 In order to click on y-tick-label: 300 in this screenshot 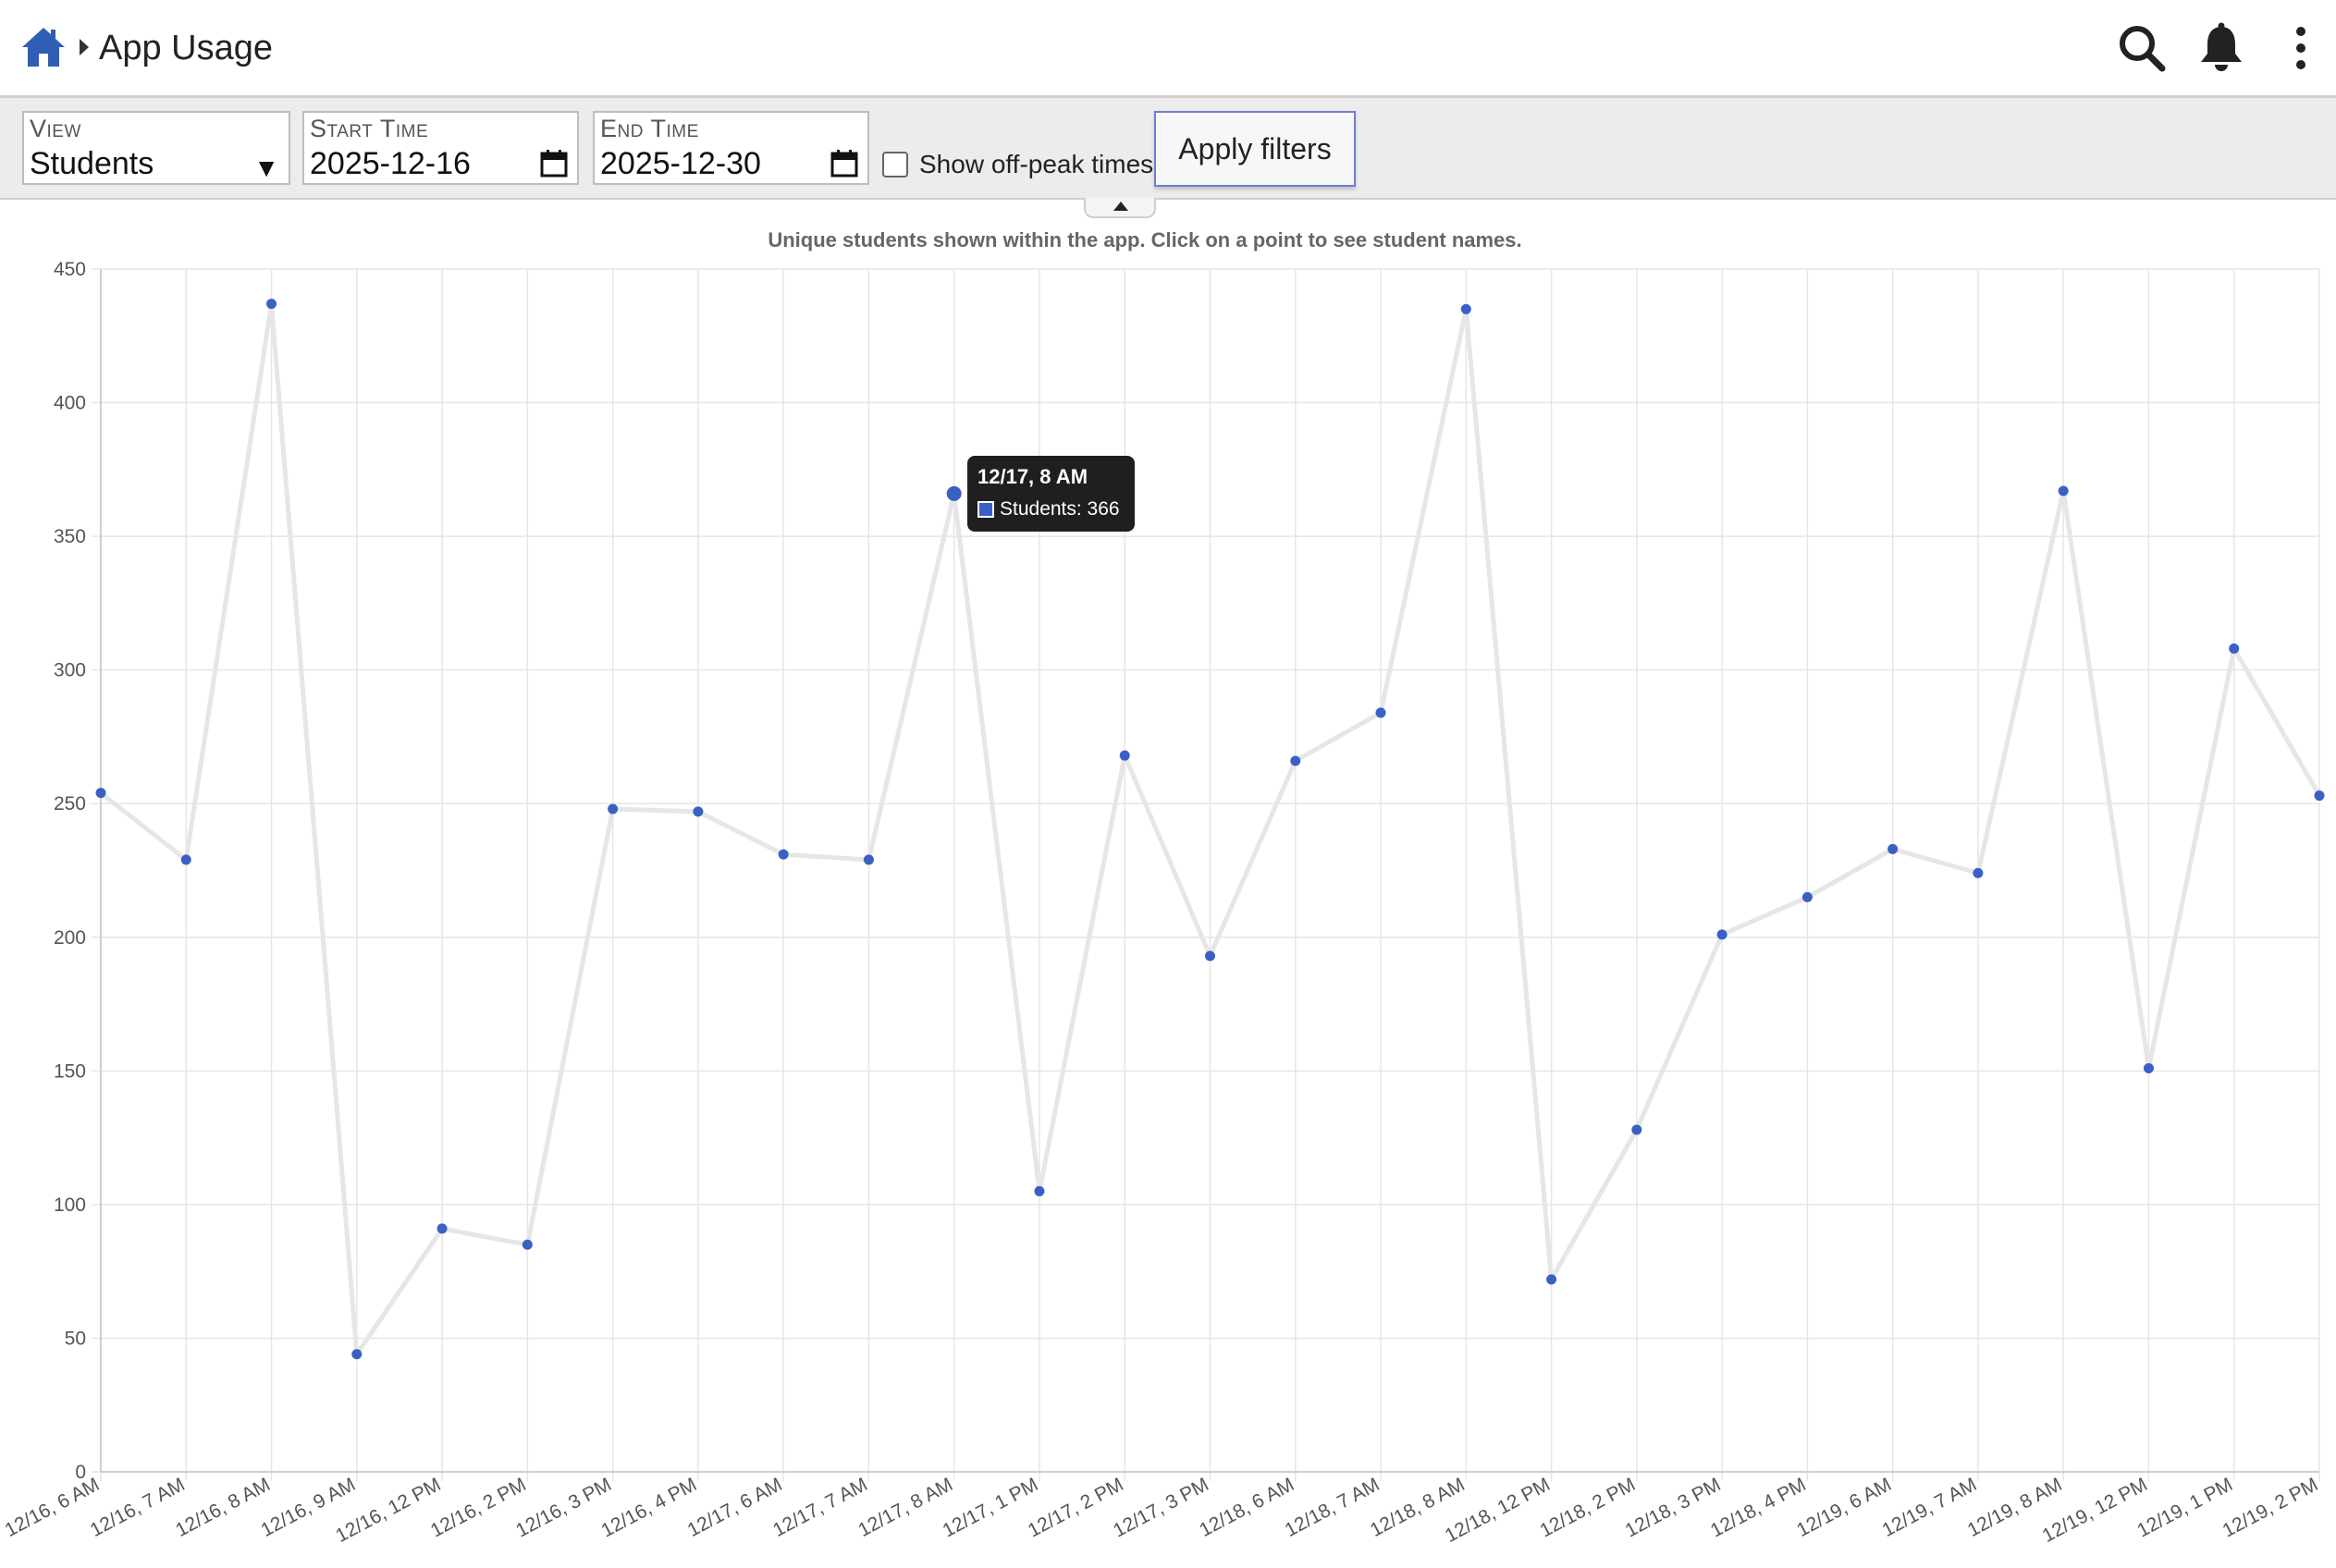, I will do `click(70, 671)`.